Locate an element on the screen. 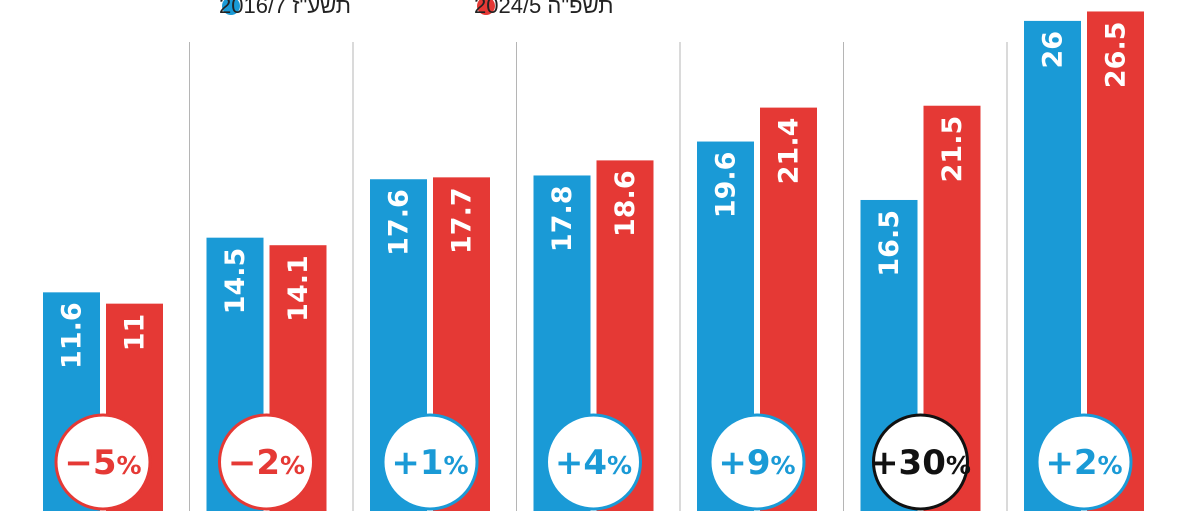  bar-value-label: 17.8 is located at coordinates (562, 218).